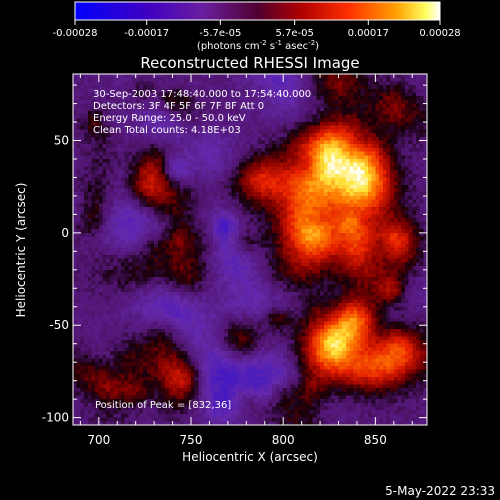 The image size is (500, 500). Describe the element at coordinates (294, 33) in the screenshot. I see `colorbar-tick-label: 5.7e-05` at that location.